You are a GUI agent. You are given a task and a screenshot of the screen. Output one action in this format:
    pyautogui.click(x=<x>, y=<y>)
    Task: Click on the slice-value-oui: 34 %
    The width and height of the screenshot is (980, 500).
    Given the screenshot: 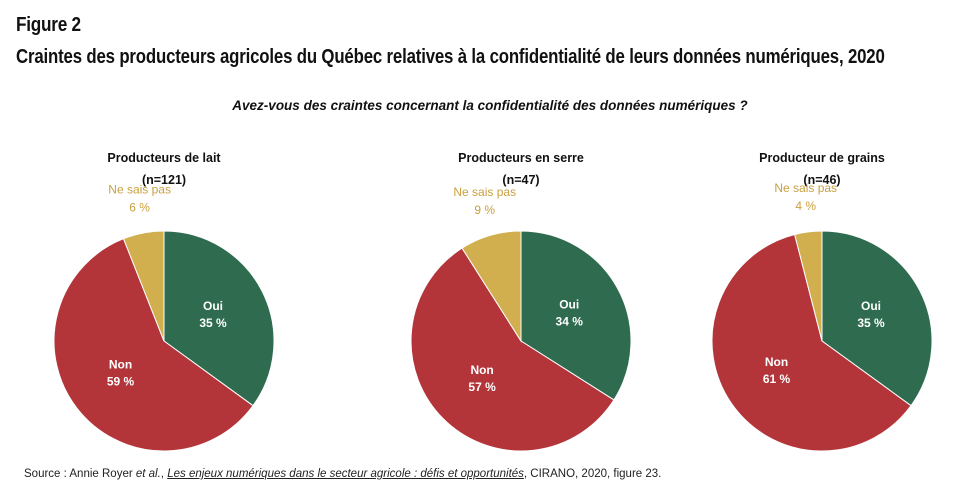 What is the action you would take?
    pyautogui.click(x=570, y=322)
    